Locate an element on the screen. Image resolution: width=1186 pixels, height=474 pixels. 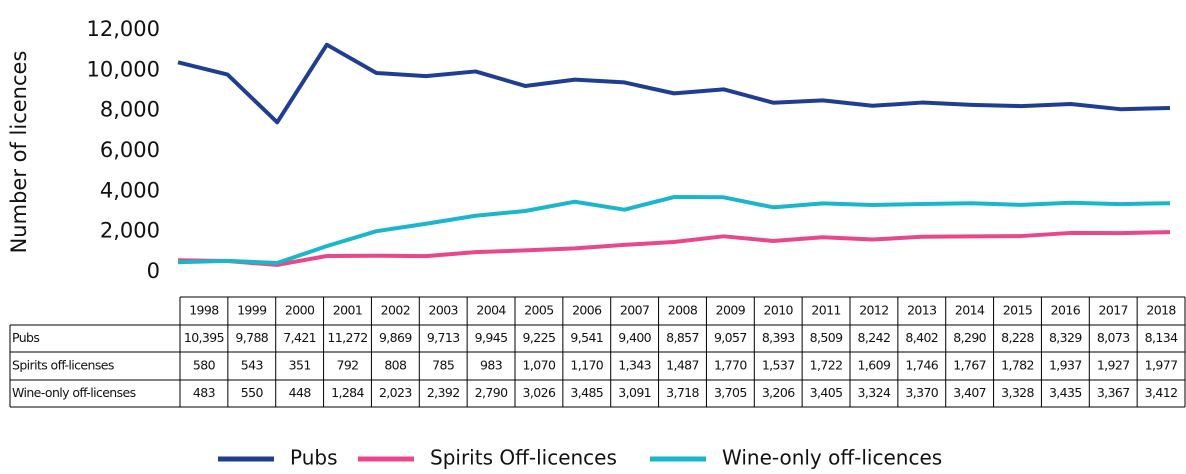
table-cell: 1,284 is located at coordinates (347, 392).